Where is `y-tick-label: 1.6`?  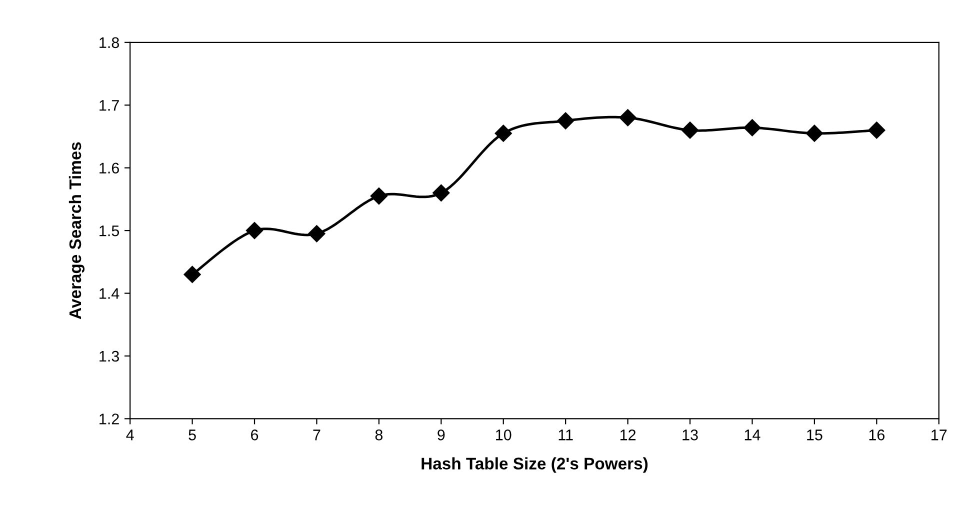
y-tick-label: 1.6 is located at coordinates (109, 168).